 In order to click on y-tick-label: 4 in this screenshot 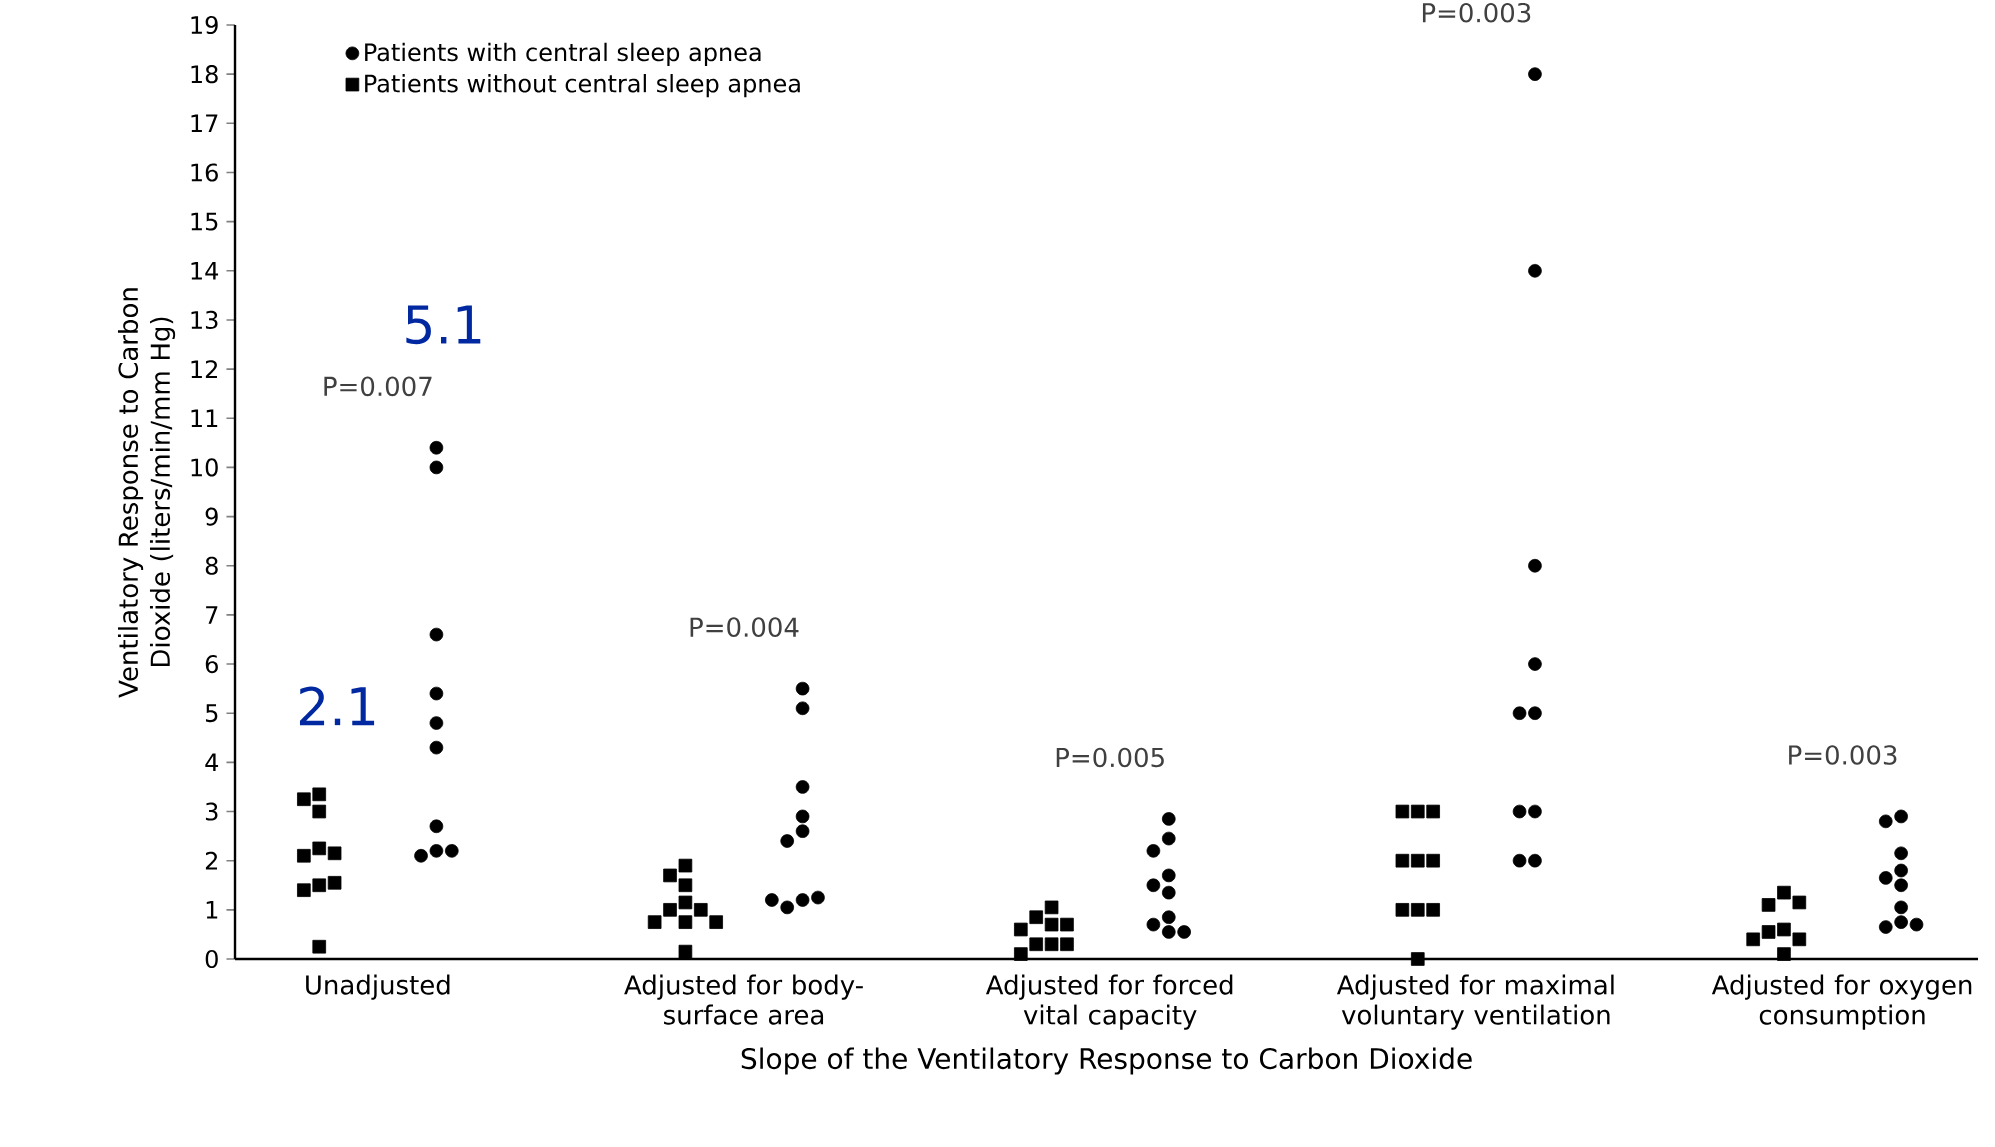, I will do `click(212, 762)`.